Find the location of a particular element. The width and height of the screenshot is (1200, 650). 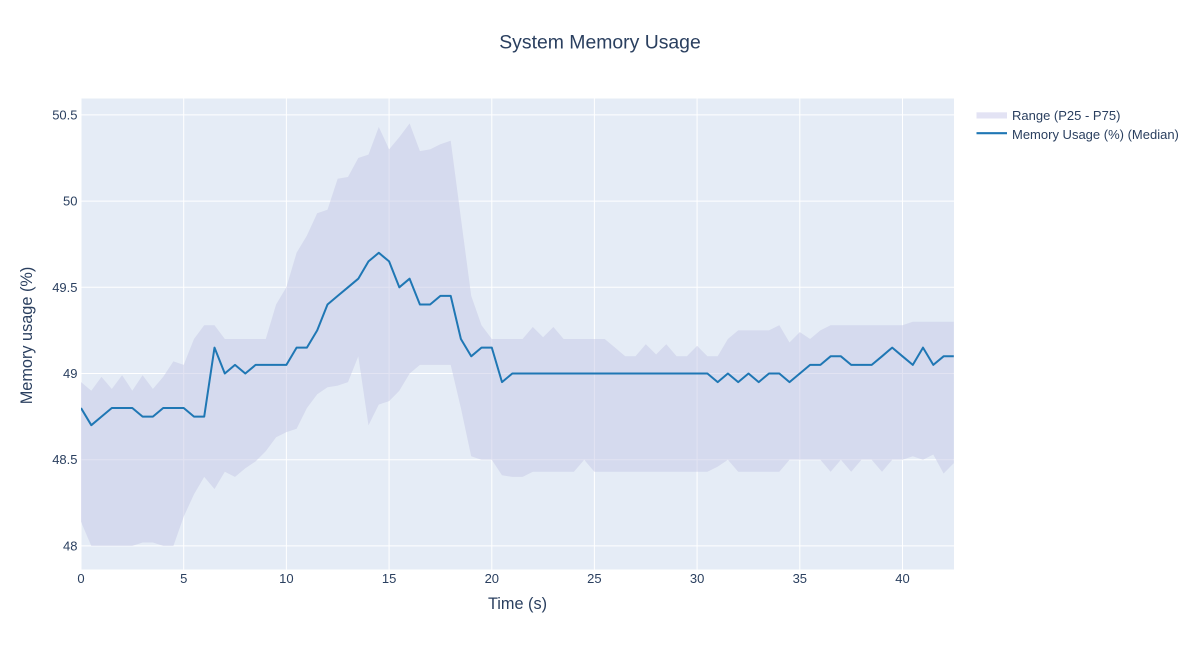

svg-text: 48 is located at coordinates (70, 545).